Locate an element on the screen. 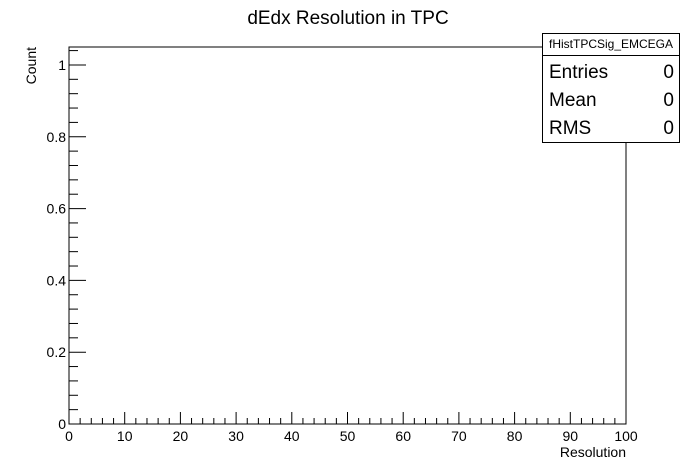  x-tick-label: 20 is located at coordinates (181, 436).